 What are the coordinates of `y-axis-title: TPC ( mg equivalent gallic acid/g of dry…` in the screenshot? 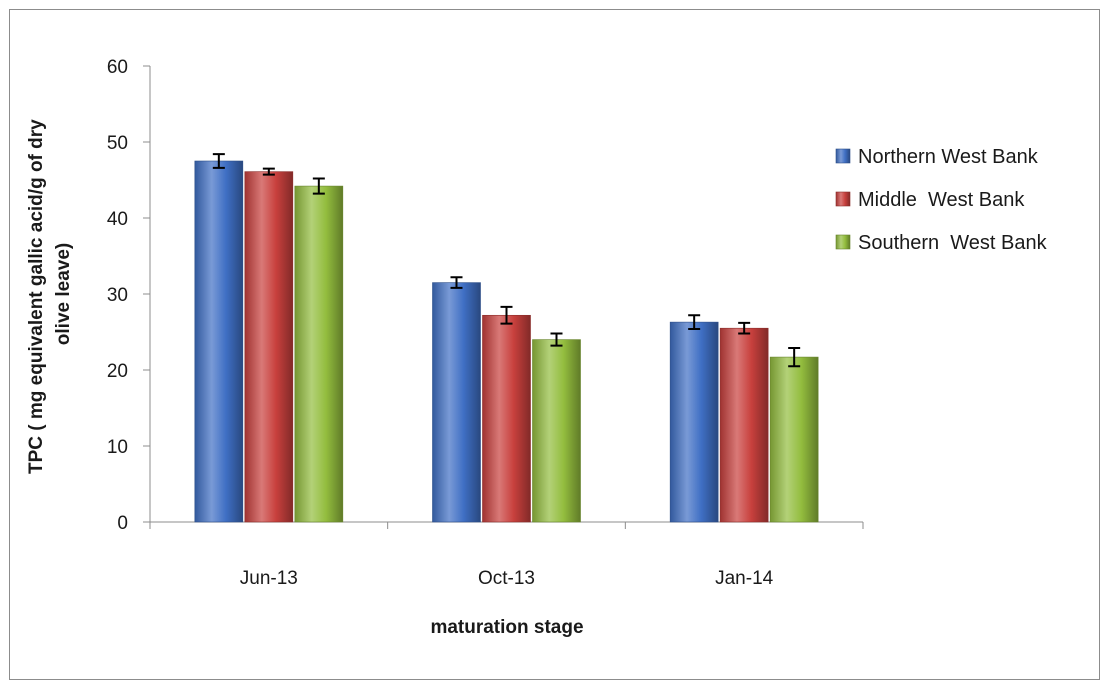 It's located at (50, 294).